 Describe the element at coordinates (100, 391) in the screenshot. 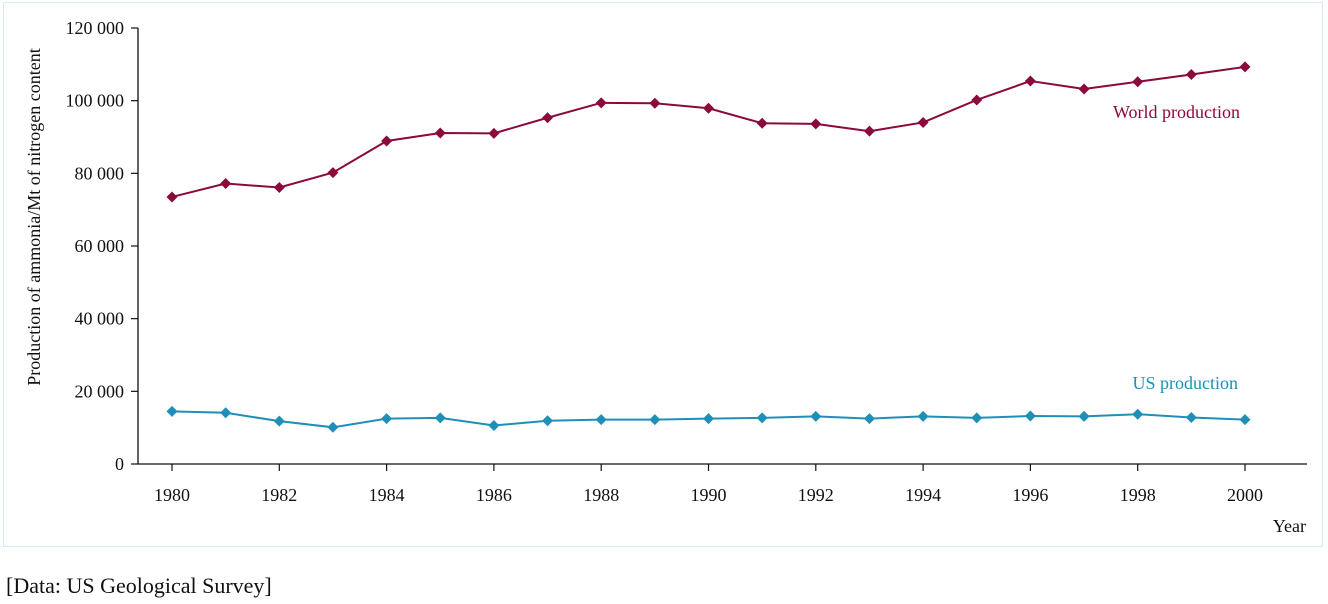

I see `y-tick-label: 20 000` at that location.